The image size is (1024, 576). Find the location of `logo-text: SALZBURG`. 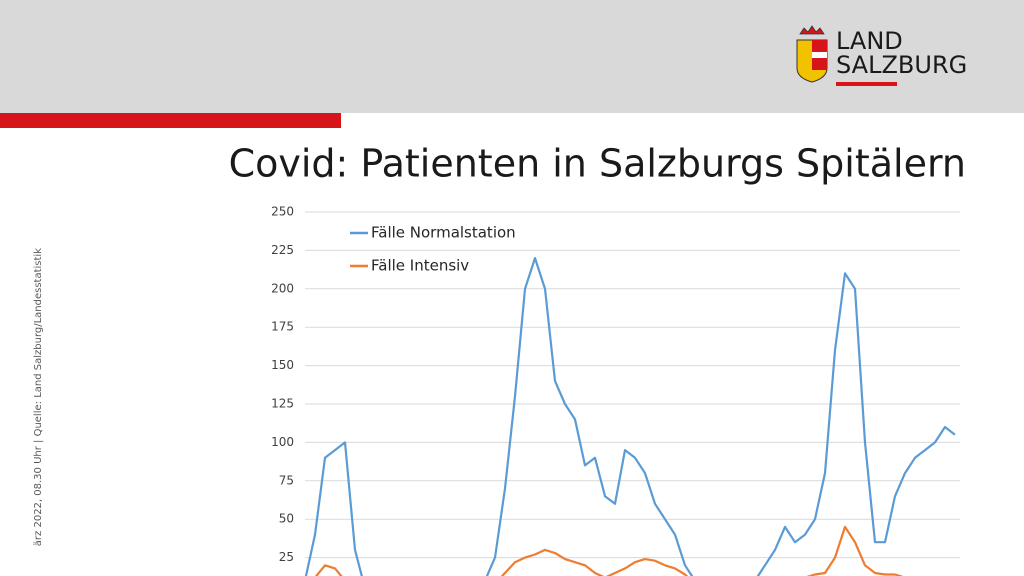

logo-text: SALZBURG is located at coordinates (901, 65).